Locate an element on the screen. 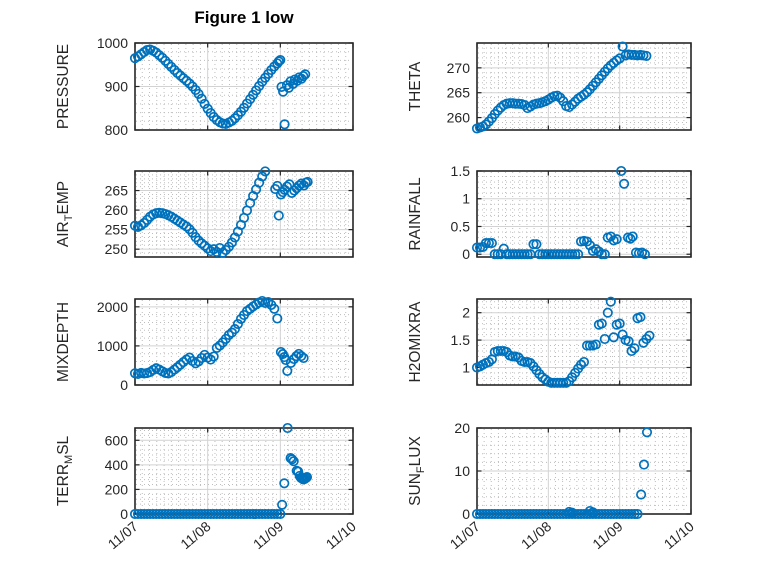 The height and width of the screenshot is (583, 778). y-tick-label: 265 is located at coordinates (459, 93).